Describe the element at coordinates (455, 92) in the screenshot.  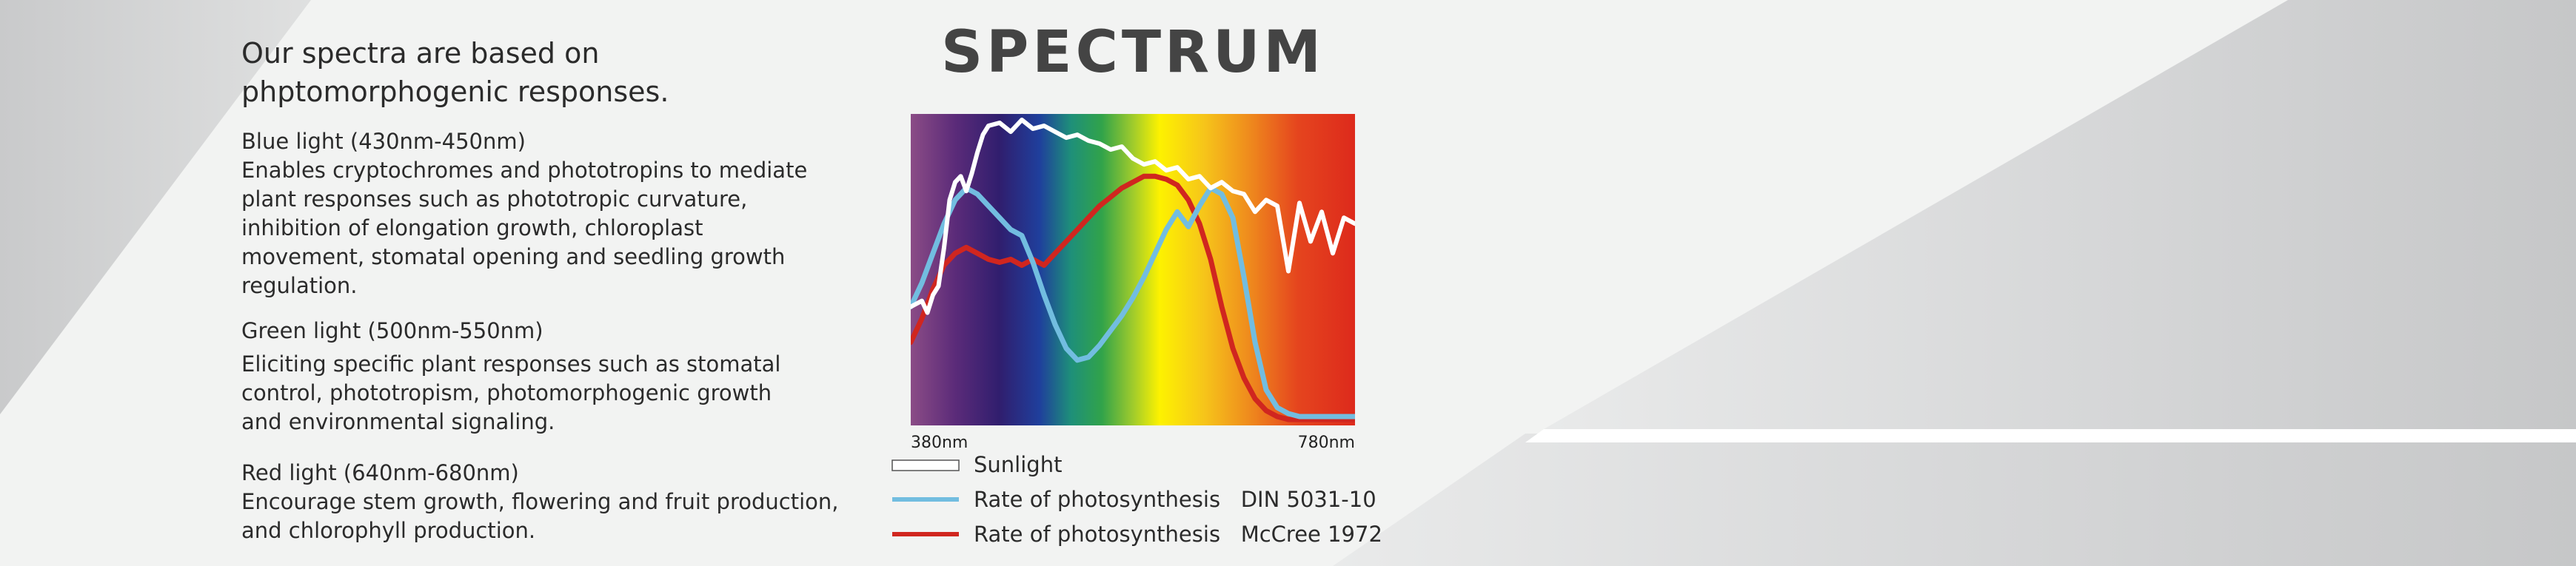
I see `intro-line-2: phptomorphogenic responses.` at that location.